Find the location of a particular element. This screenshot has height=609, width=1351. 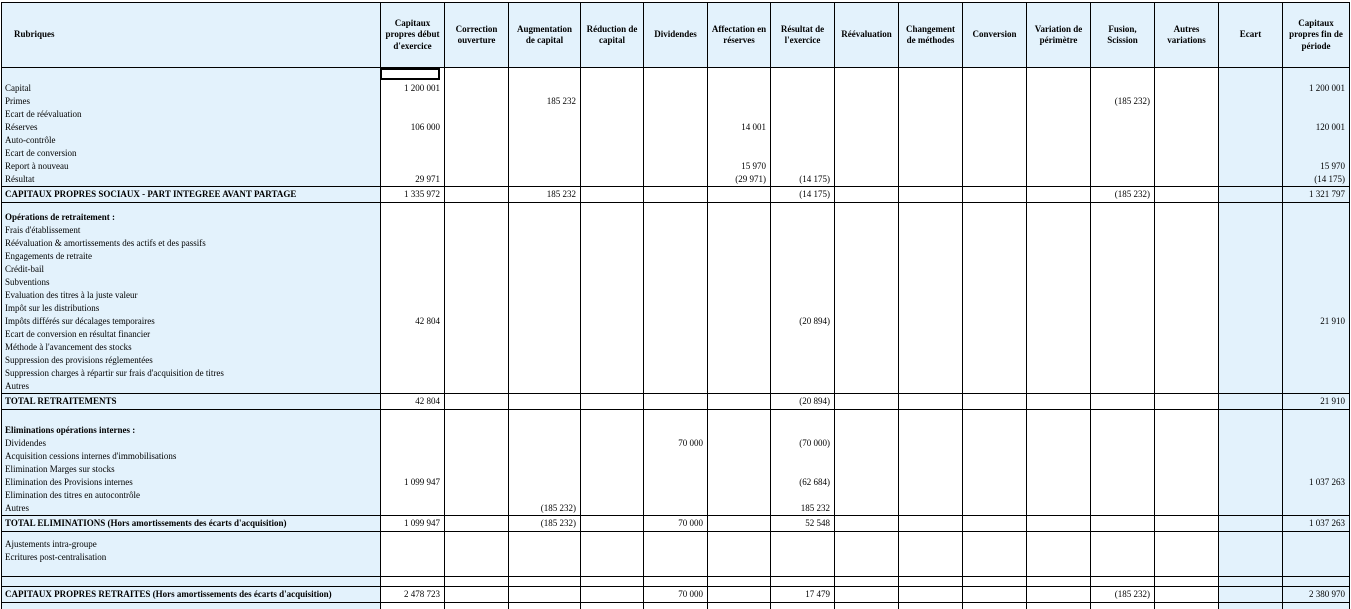

column-header: Ecart is located at coordinates (1251, 35).